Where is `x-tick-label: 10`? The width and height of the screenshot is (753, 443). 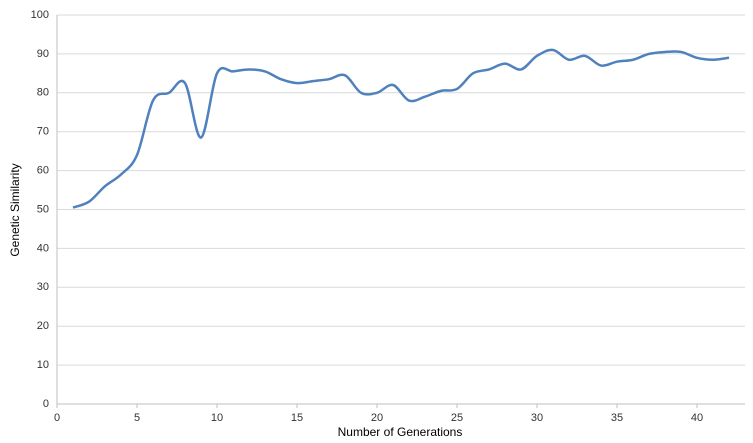 x-tick-label: 10 is located at coordinates (217, 418).